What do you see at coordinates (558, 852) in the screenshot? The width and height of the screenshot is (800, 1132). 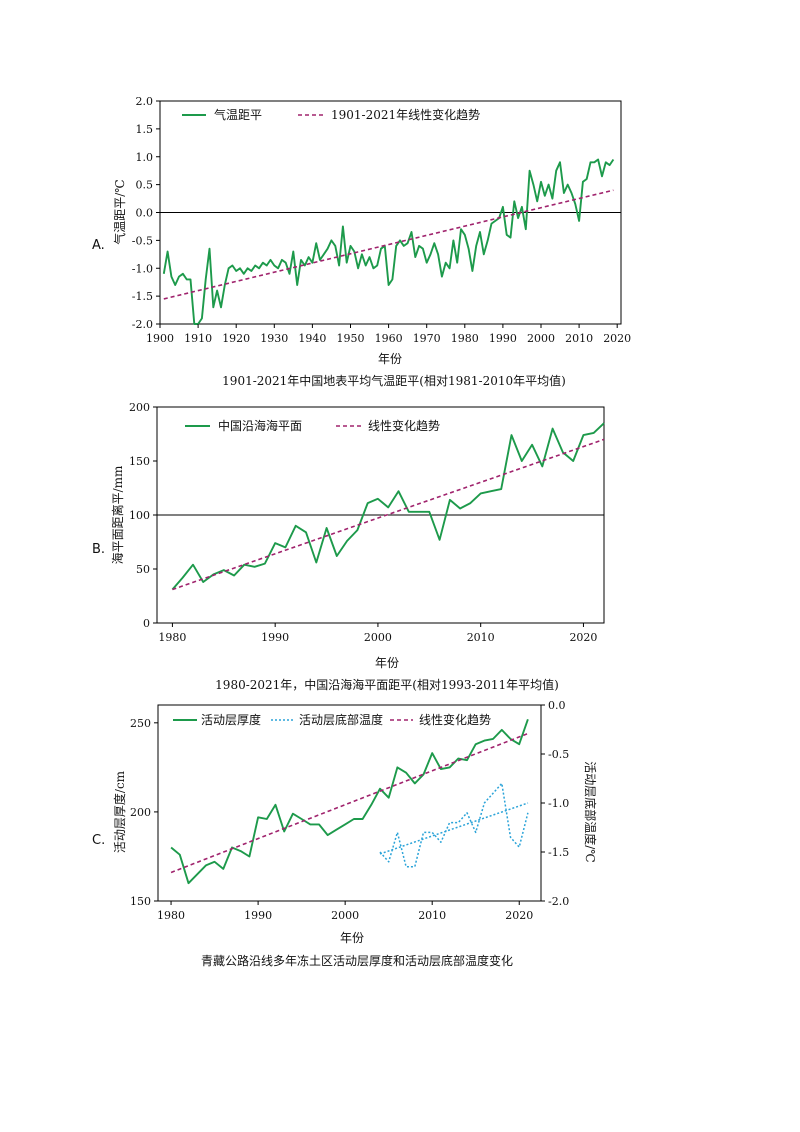 I see `y-right-tick-label: -1.5` at bounding box center [558, 852].